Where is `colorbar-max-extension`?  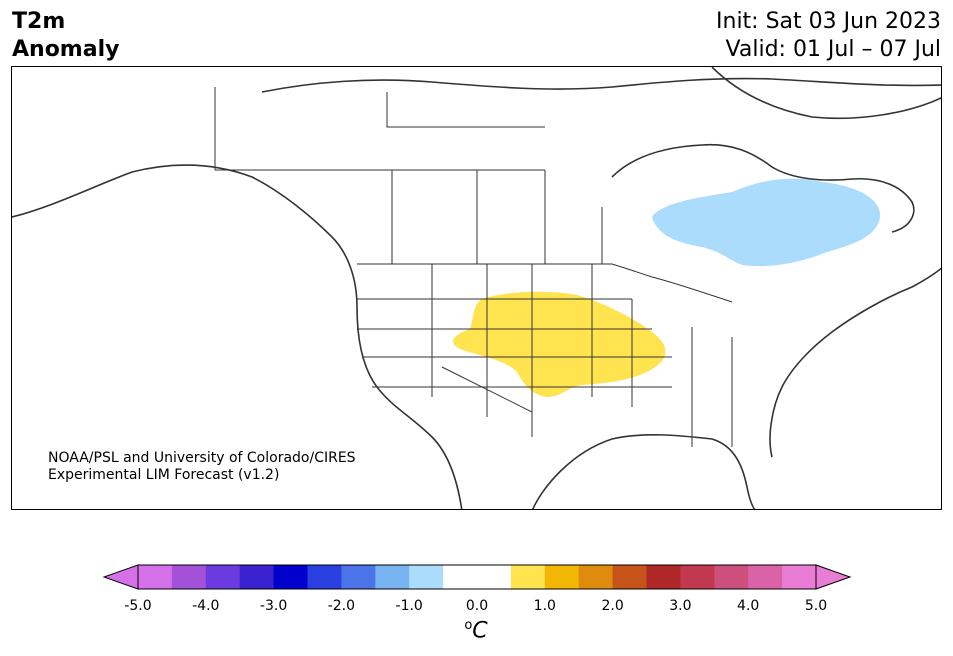
colorbar-max-extension is located at coordinates (833, 577).